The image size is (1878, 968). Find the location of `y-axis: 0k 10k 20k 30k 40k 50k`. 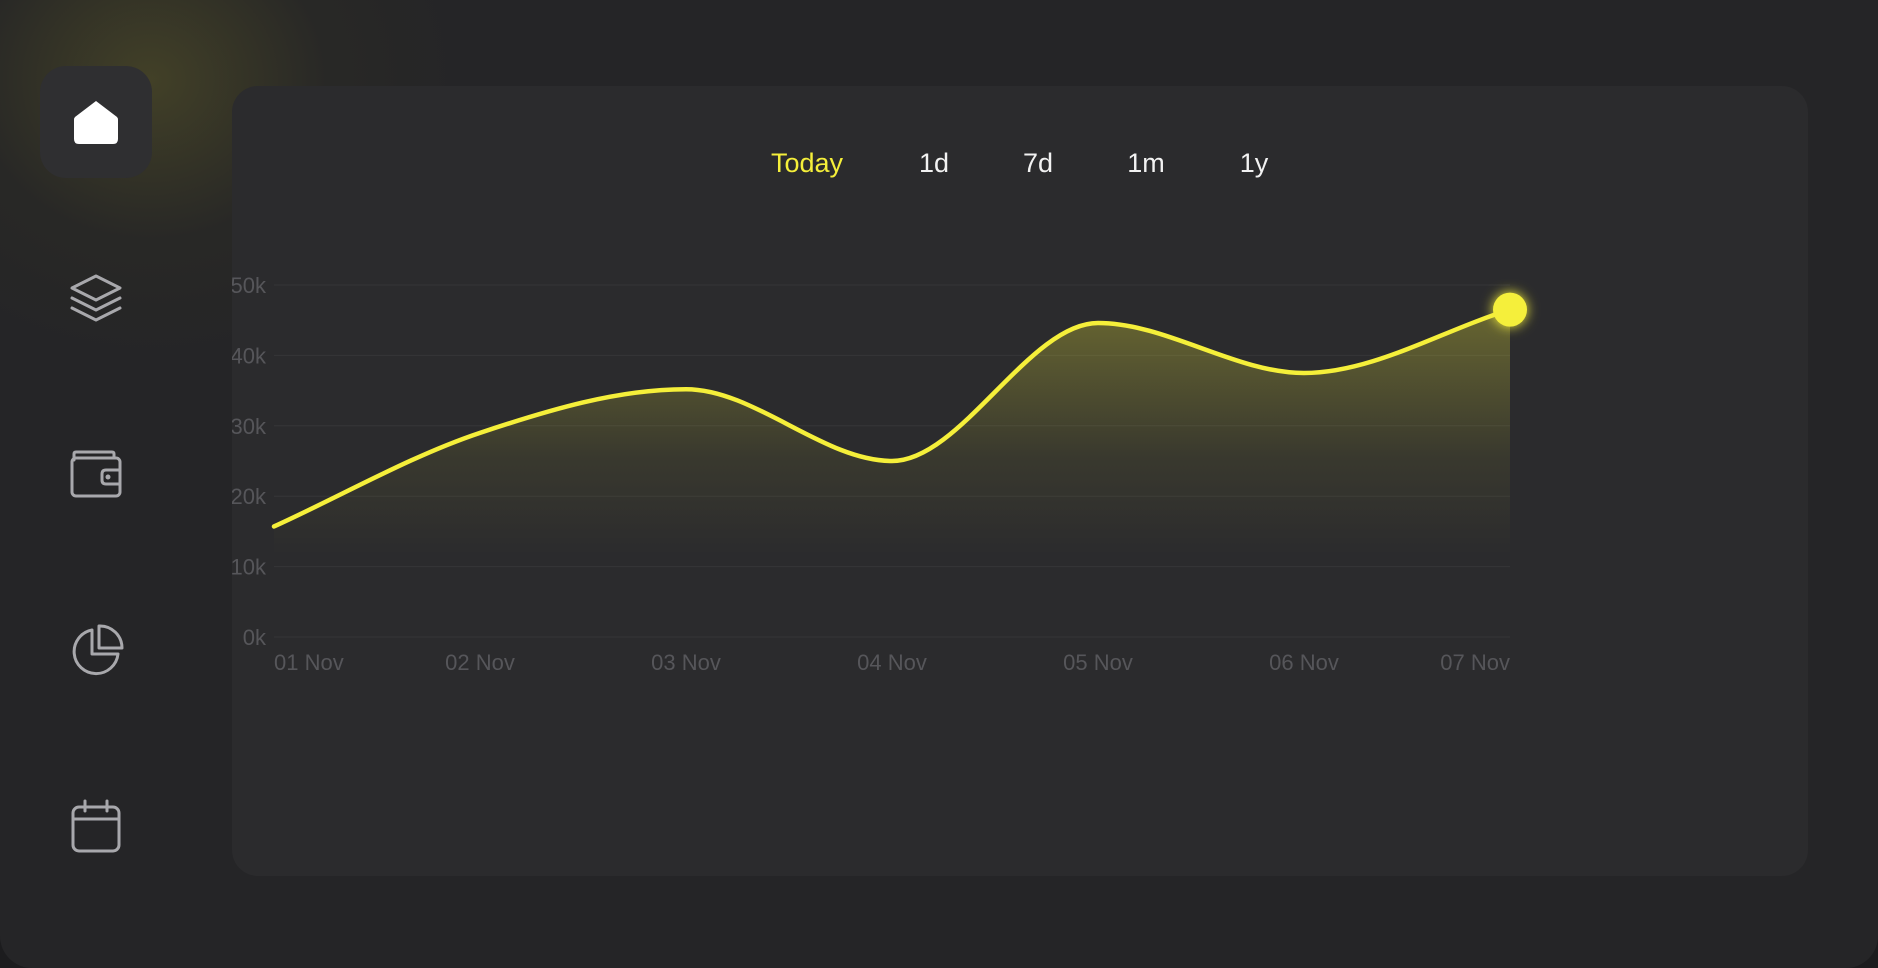

y-axis: 0k 10k 20k 30k 40k 50k is located at coordinates (249, 461).